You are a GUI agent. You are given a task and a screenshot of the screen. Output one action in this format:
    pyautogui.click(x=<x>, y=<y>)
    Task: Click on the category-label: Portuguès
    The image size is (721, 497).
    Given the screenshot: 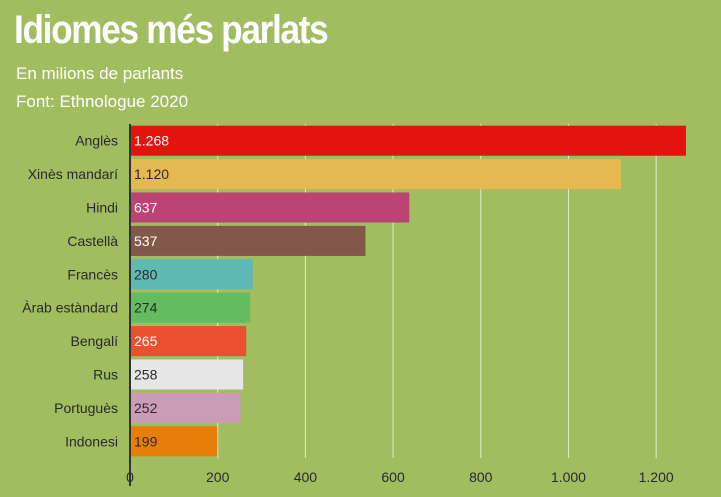 What is the action you would take?
    pyautogui.click(x=86, y=408)
    